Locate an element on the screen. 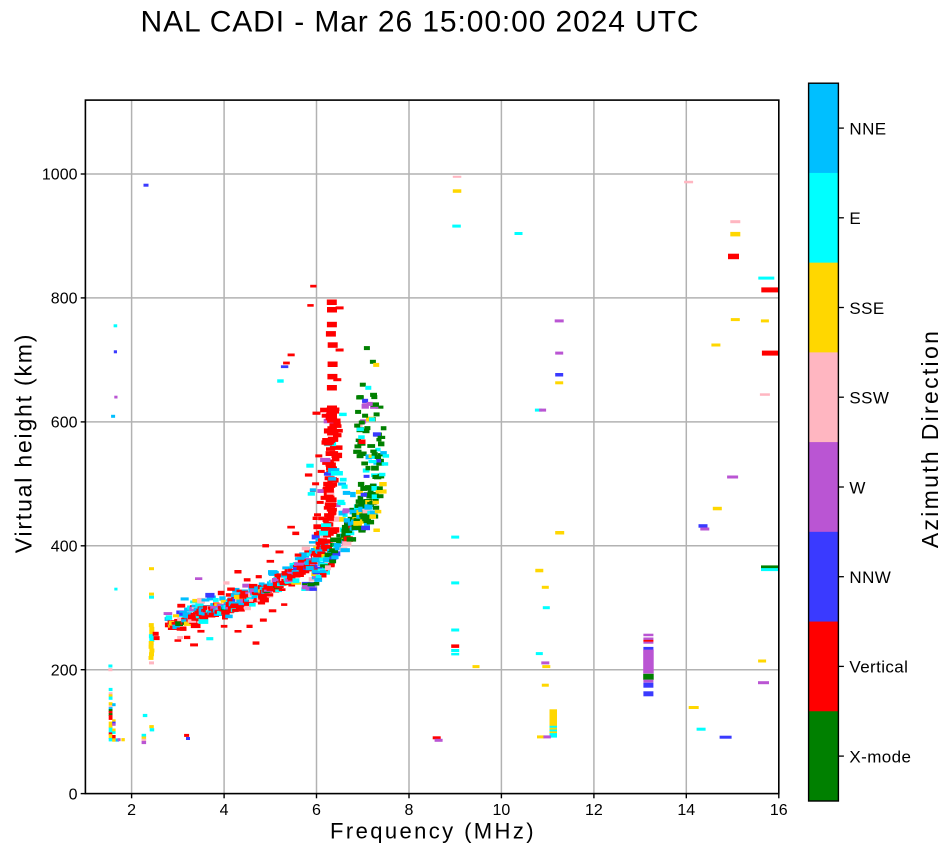  svg-text: E is located at coordinates (855, 218).